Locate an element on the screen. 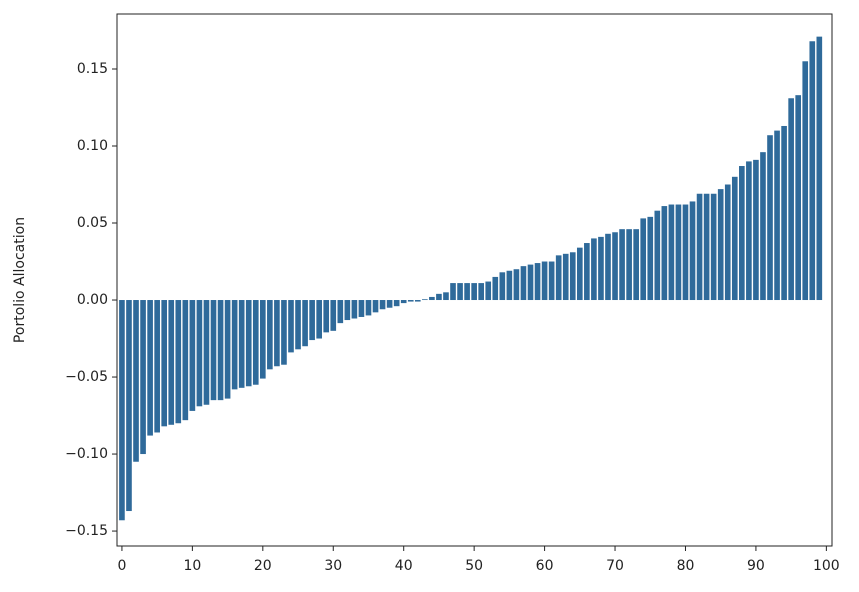 Image resolution: width=859 pixels, height=592 pixels. x-tick-label: 60 is located at coordinates (545, 566).